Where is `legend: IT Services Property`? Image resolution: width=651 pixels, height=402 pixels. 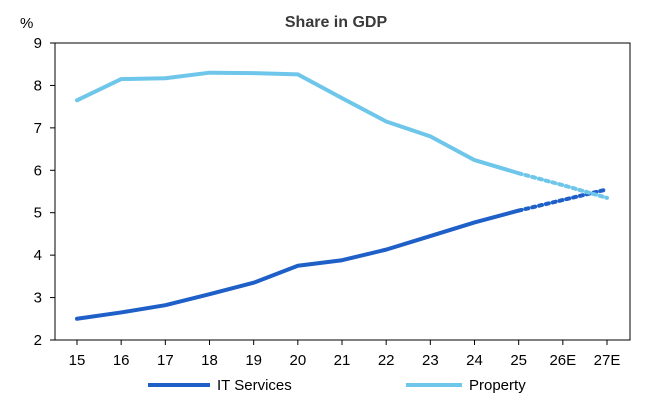 legend: IT Services Property is located at coordinates (337, 385).